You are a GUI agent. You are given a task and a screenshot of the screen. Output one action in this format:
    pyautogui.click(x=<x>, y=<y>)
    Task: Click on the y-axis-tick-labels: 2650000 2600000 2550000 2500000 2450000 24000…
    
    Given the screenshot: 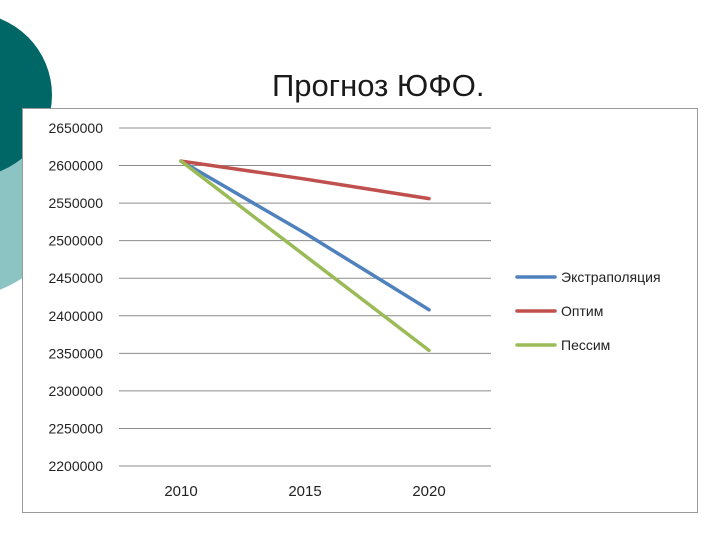 What is the action you would take?
    pyautogui.click(x=75, y=297)
    